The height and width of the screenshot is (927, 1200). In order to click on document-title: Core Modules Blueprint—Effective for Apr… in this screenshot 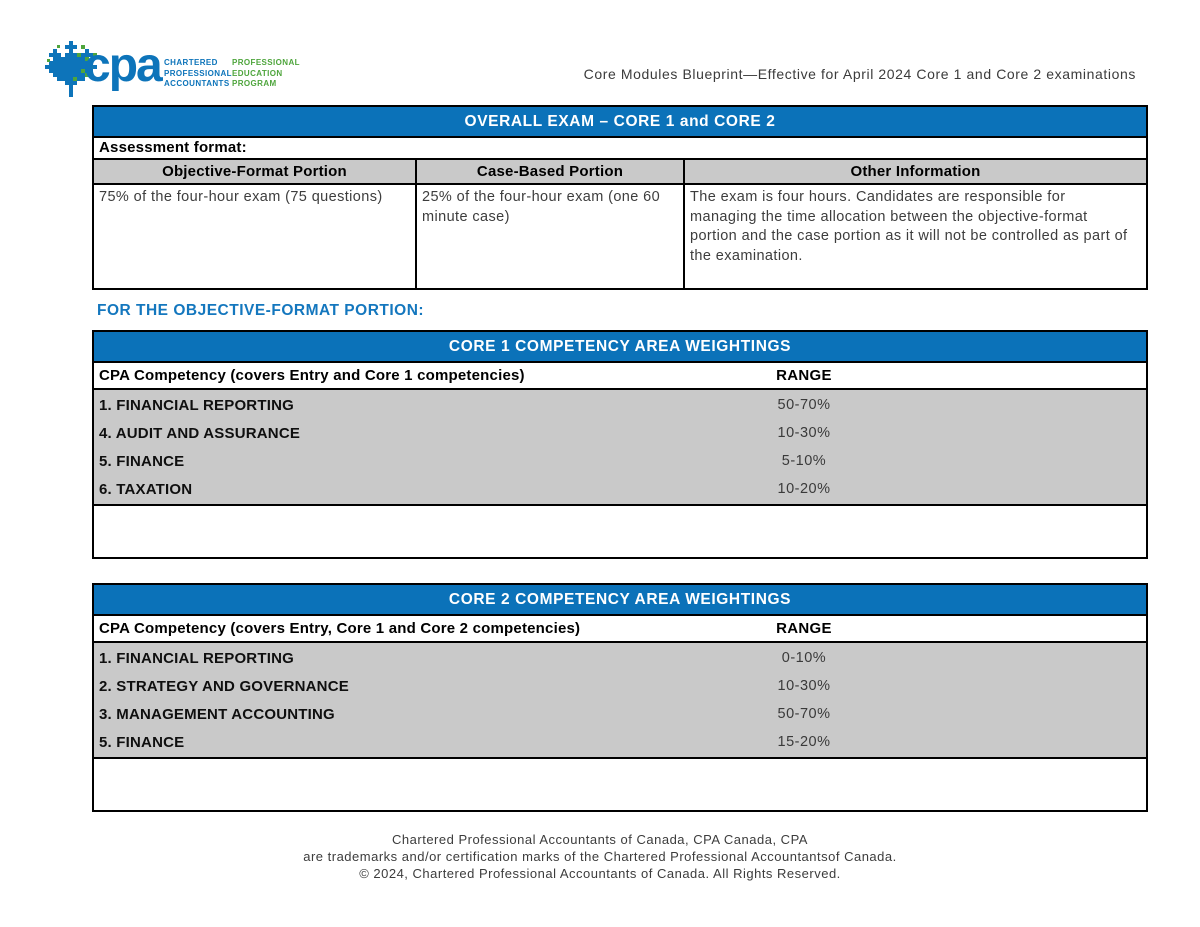, I will do `click(859, 74)`.